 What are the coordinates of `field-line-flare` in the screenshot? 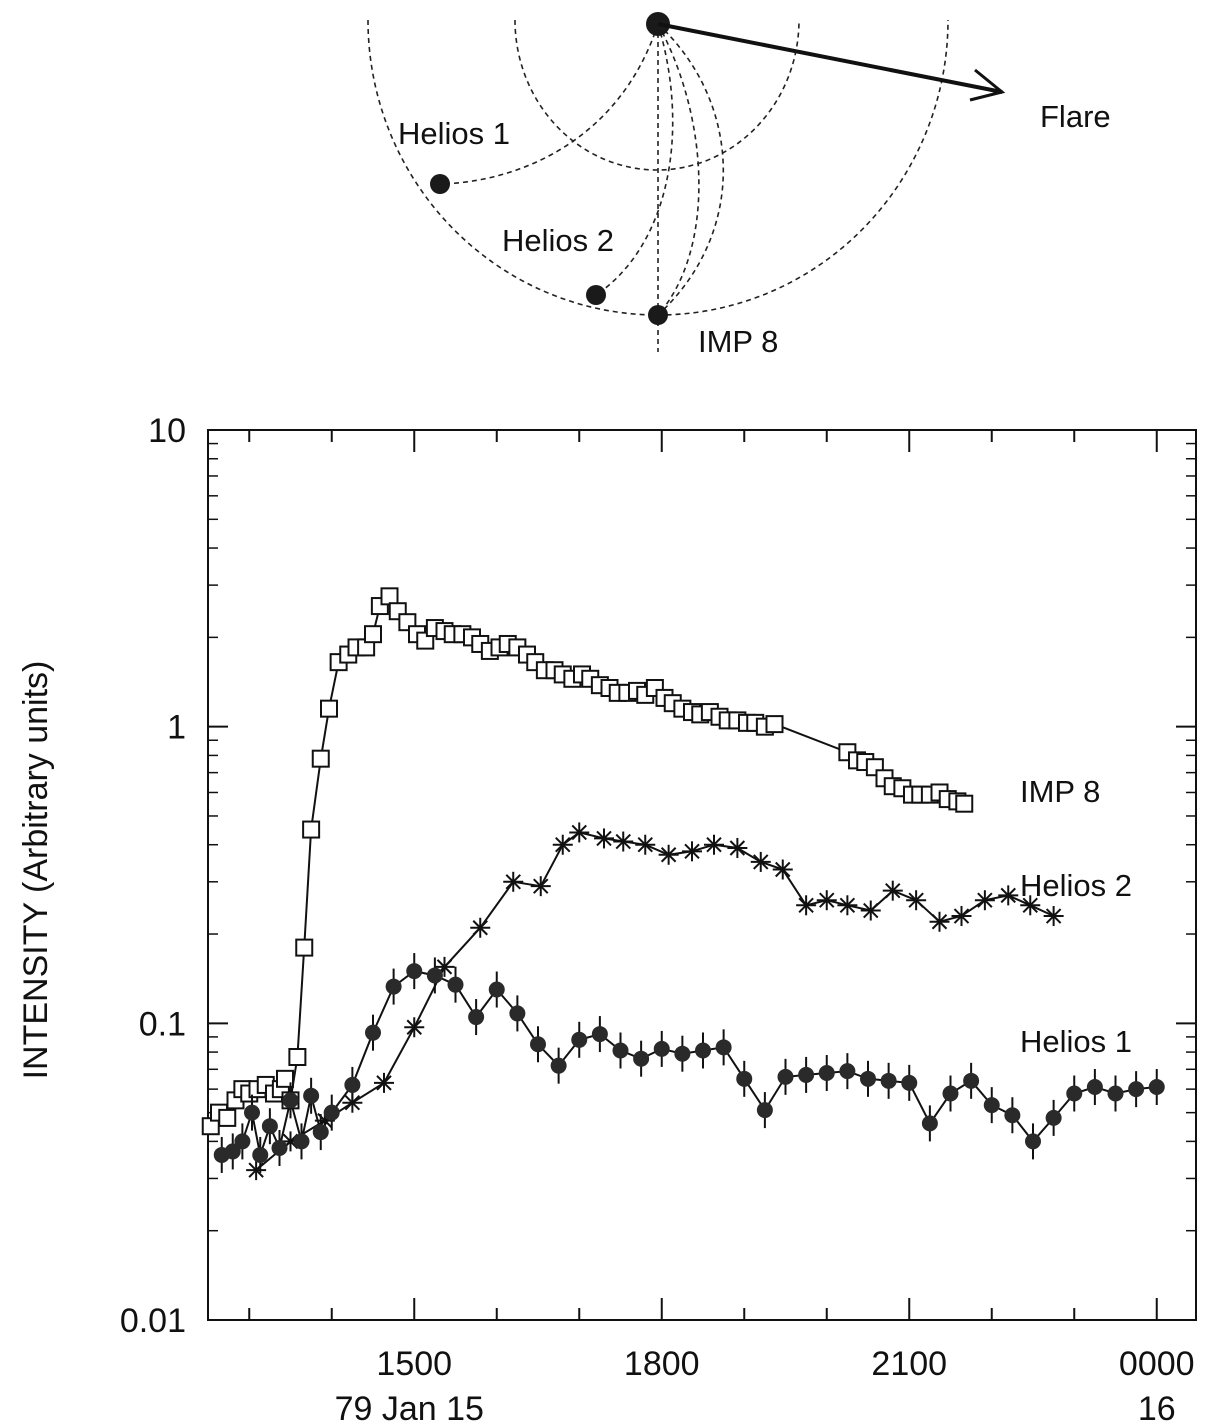 It's located at (691, 169).